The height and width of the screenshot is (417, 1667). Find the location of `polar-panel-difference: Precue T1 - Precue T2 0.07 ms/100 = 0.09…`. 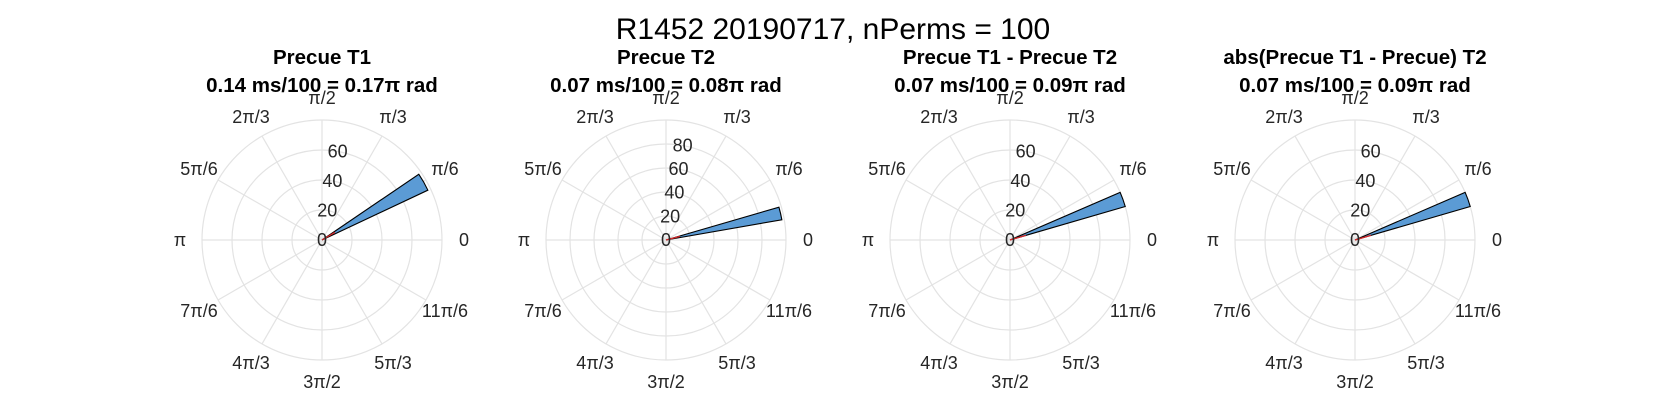

polar-panel-difference: Precue T1 - Precue T2 0.07 ms/100 = 0.09… is located at coordinates (1009, 219).